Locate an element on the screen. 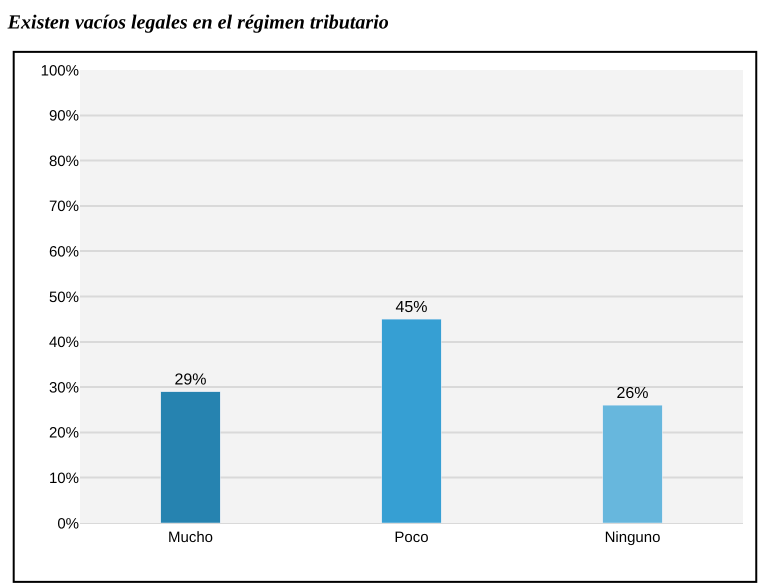 The width and height of the screenshot is (768, 583). data-label: 26% is located at coordinates (632, 393).